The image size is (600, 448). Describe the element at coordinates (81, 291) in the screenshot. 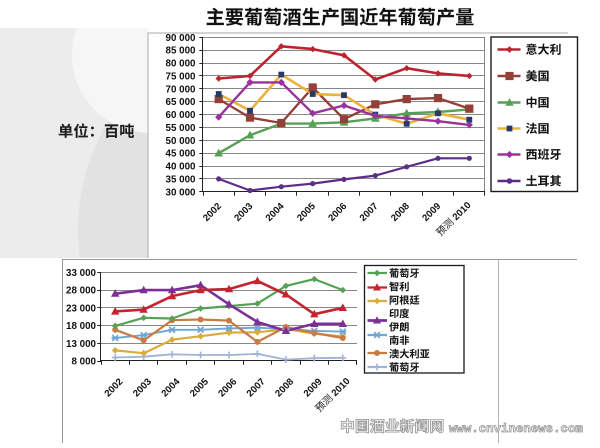

I see `svg-text: 28 000` at that location.